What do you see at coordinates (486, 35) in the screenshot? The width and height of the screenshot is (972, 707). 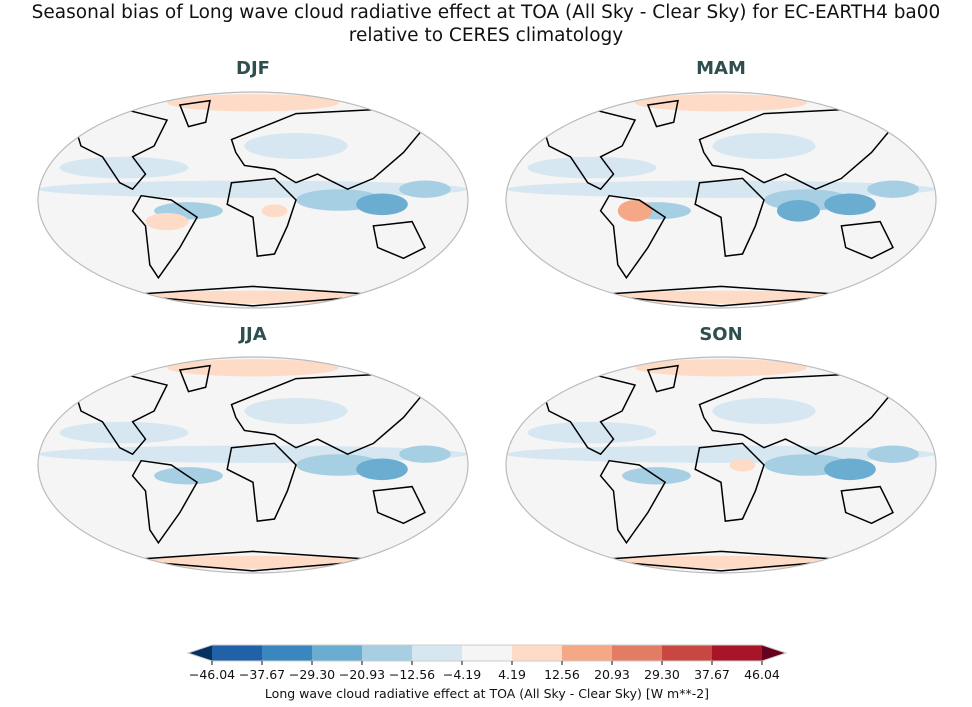 I see `figure-title-line2: relative to CERES climatology` at bounding box center [486, 35].